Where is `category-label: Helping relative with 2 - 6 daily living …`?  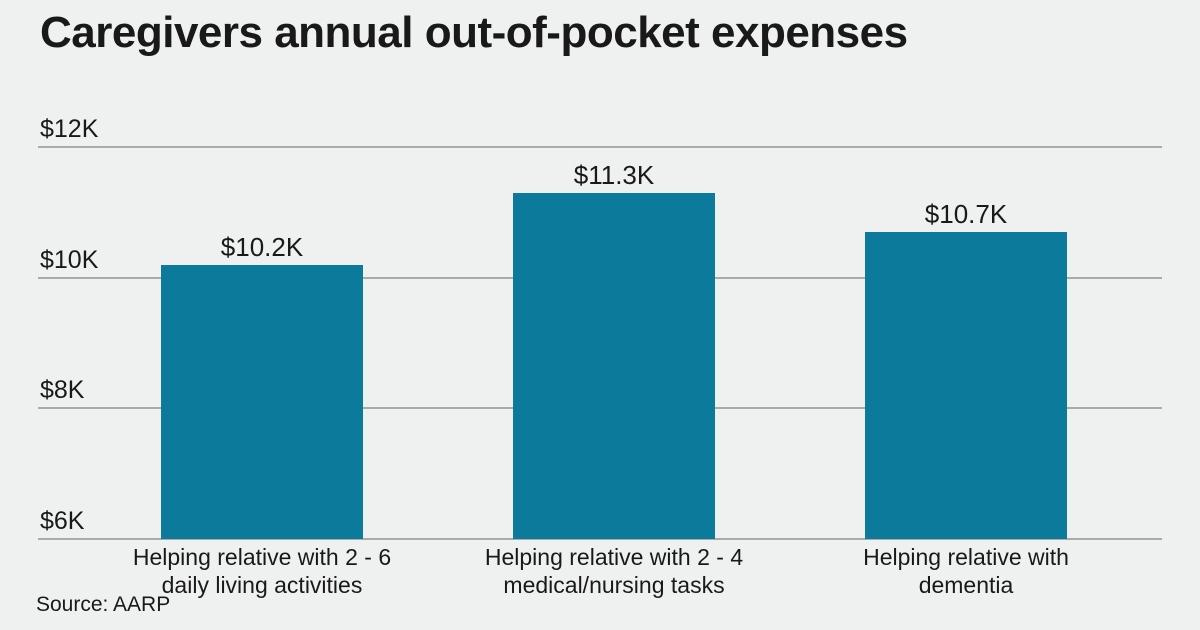 category-label: Helping relative with 2 - 6 daily living … is located at coordinates (262, 571).